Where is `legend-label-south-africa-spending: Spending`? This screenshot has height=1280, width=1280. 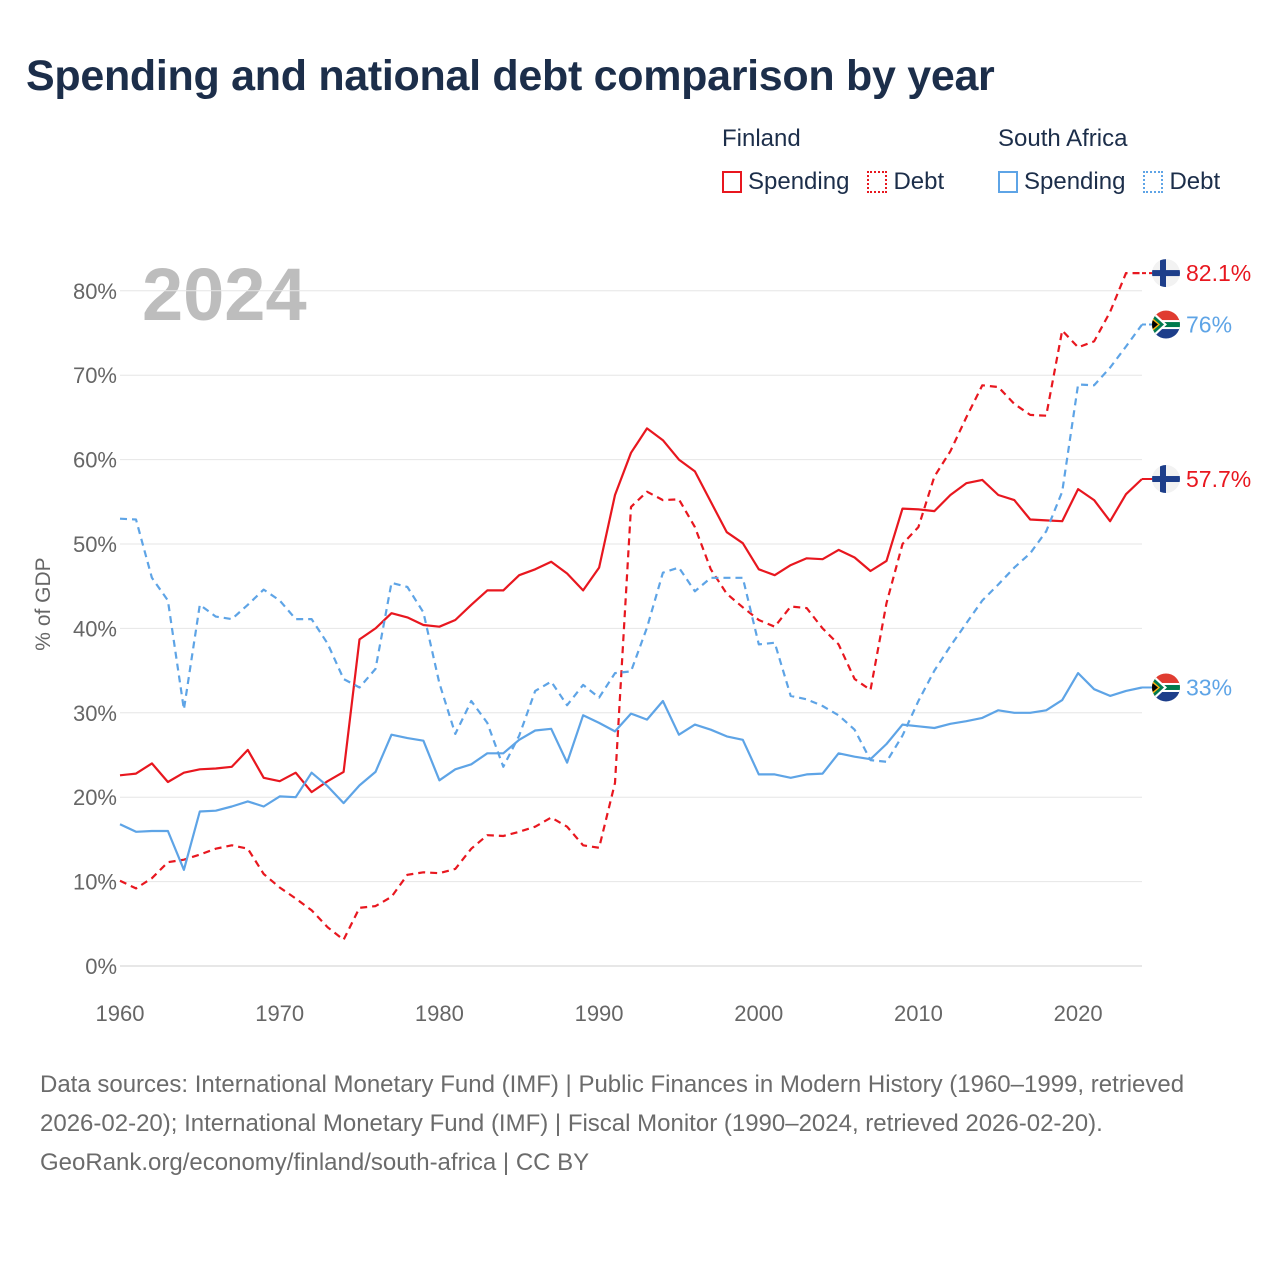 legend-label-south-africa-spending: Spending is located at coordinates (1075, 181).